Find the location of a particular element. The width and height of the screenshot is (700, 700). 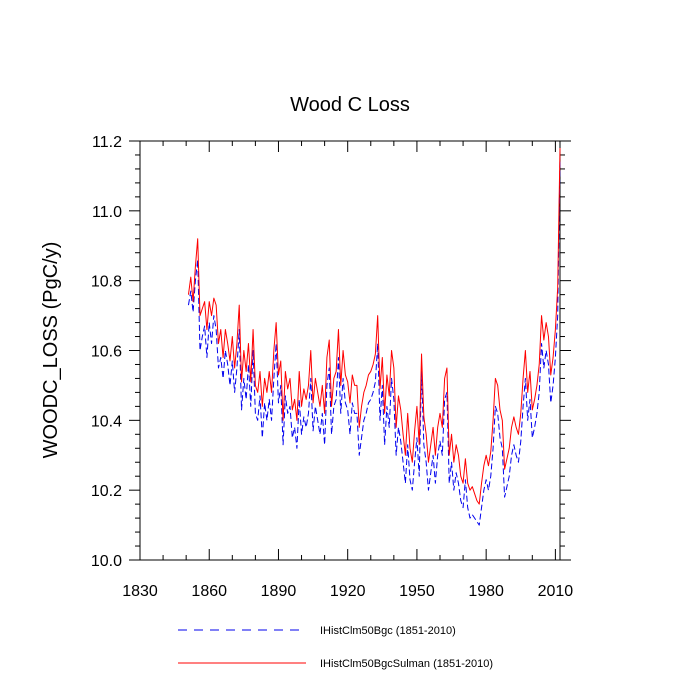

legend-label-0: IHistClm50Bgc (1851-2010) is located at coordinates (388, 631).